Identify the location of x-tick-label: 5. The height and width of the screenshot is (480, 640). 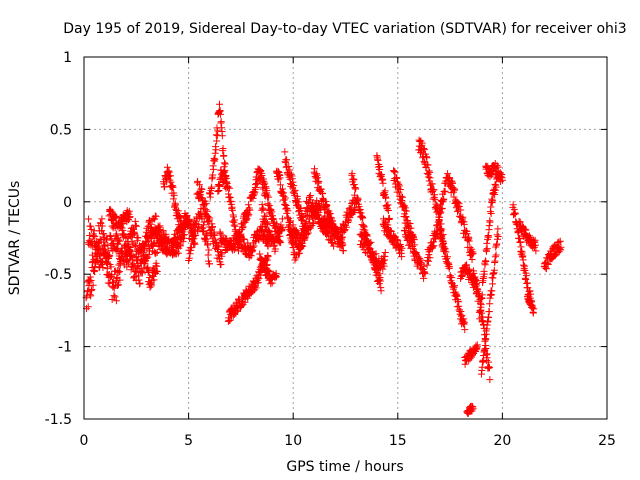
(188, 441).